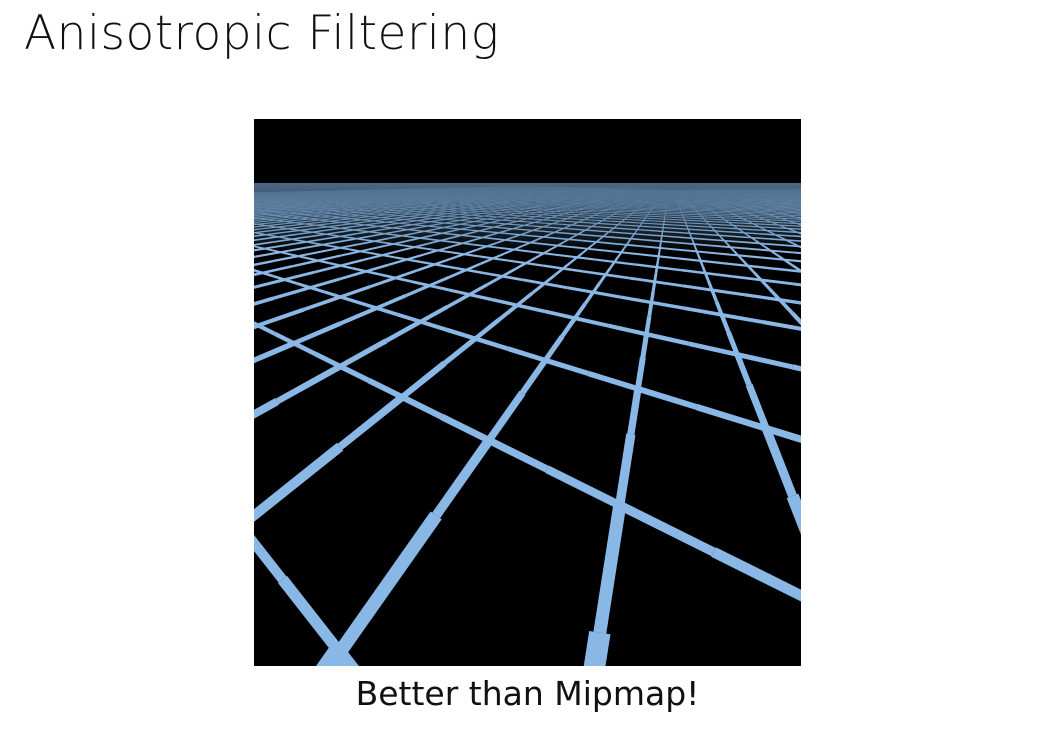 The width and height of the screenshot is (1056, 730). What do you see at coordinates (527, 151) in the screenshot?
I see `sky-region` at bounding box center [527, 151].